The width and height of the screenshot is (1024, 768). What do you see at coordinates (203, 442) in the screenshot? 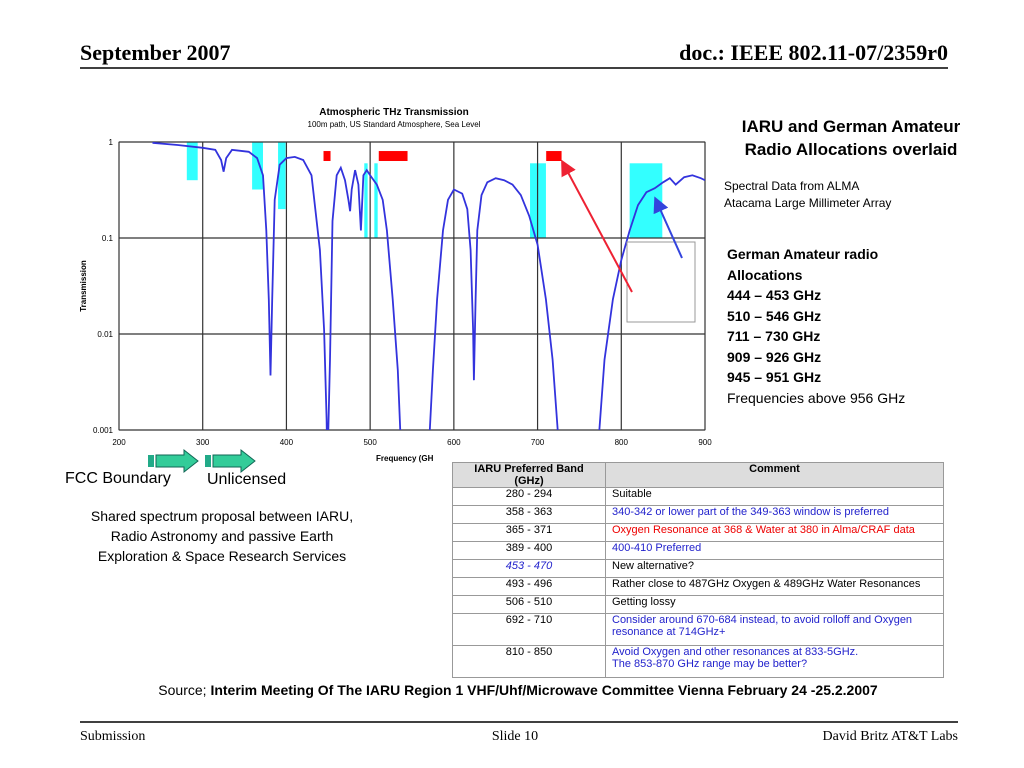
I see `x-tick-label: 300` at bounding box center [203, 442].